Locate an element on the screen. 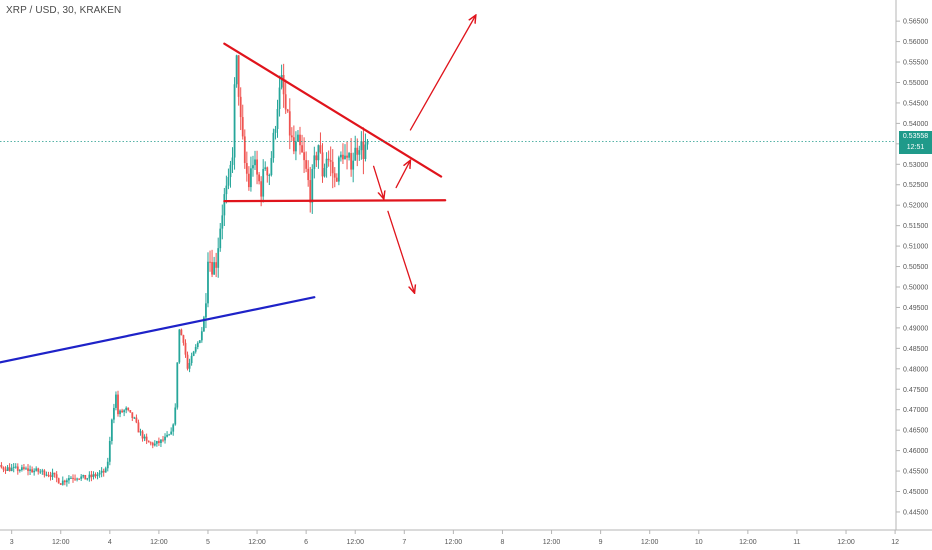 The width and height of the screenshot is (932, 550). time-tick-label: 7 is located at coordinates (404, 542).